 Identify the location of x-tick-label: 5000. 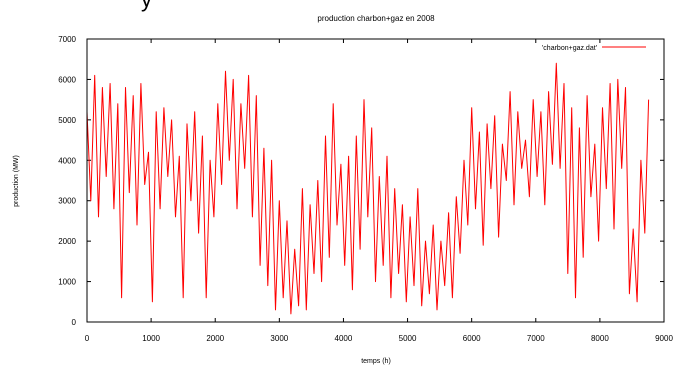
(408, 338).